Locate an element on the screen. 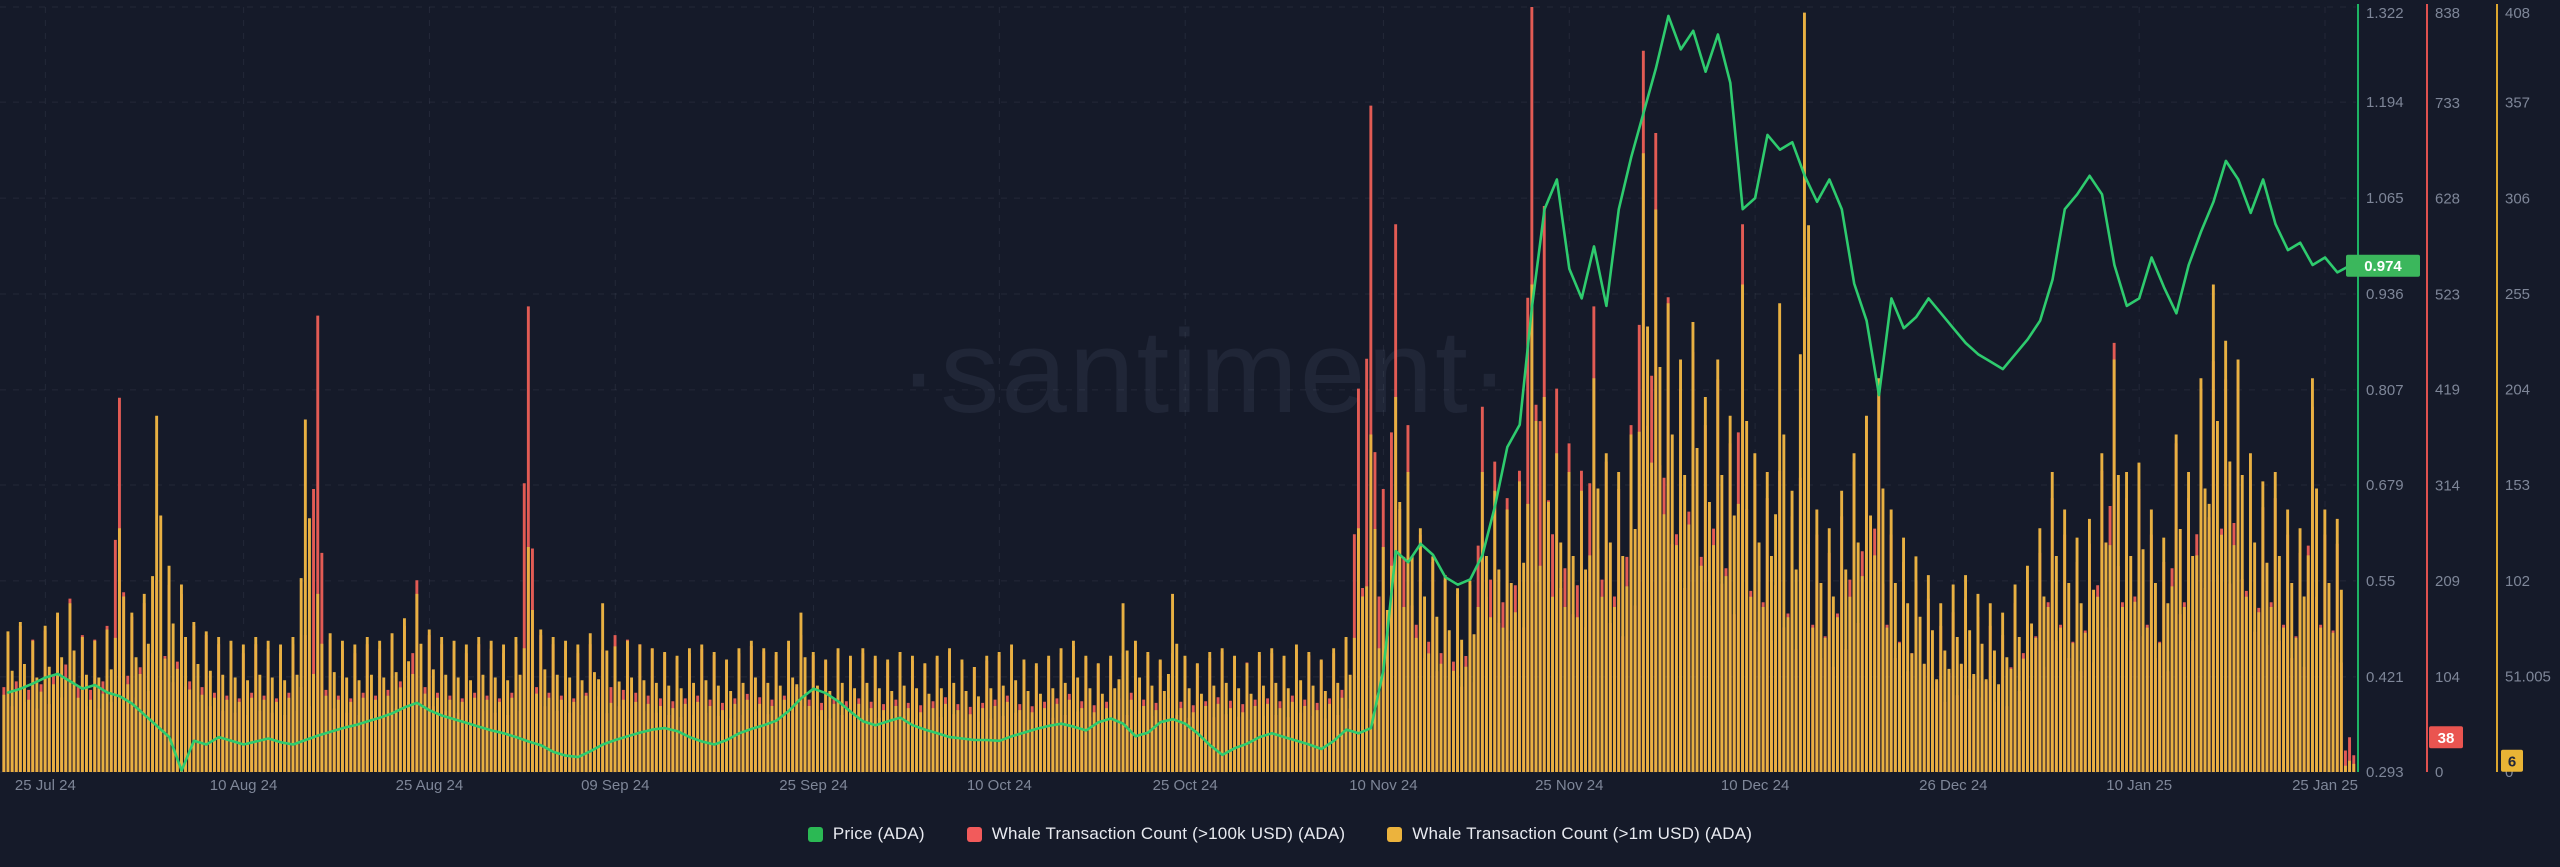 Image resolution: width=2560 pixels, height=867 pixels. axis-tick-label: 523 is located at coordinates (2447, 295).